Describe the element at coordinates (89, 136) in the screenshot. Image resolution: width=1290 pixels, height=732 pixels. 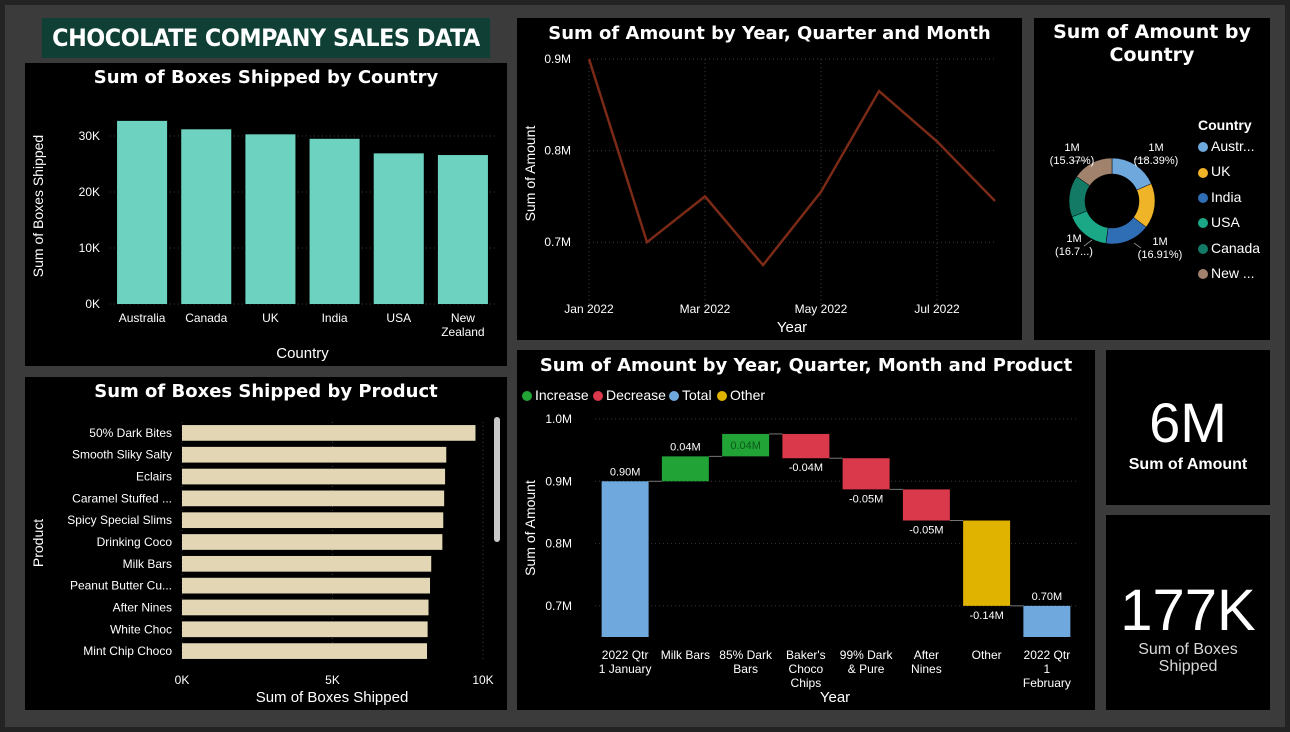
I see `y-tick-label: 30K` at that location.